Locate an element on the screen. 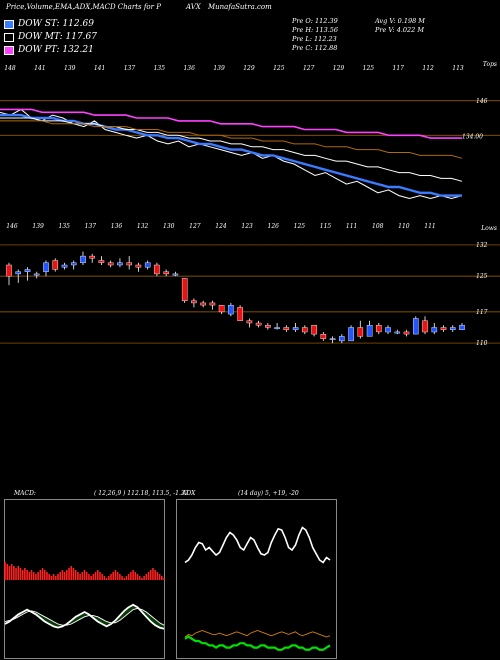 Image resolution: width=500 pixels, height=660 pixels. adx-label: ADX is located at coordinates (188, 493).